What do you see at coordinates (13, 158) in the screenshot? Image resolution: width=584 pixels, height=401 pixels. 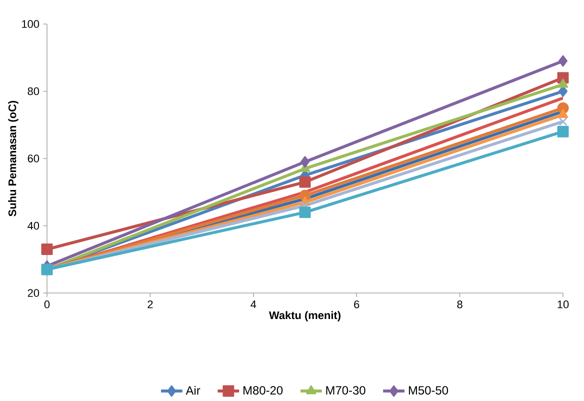 I see `y-axis-title: Suhu Pemanasan (oC)` at bounding box center [13, 158].